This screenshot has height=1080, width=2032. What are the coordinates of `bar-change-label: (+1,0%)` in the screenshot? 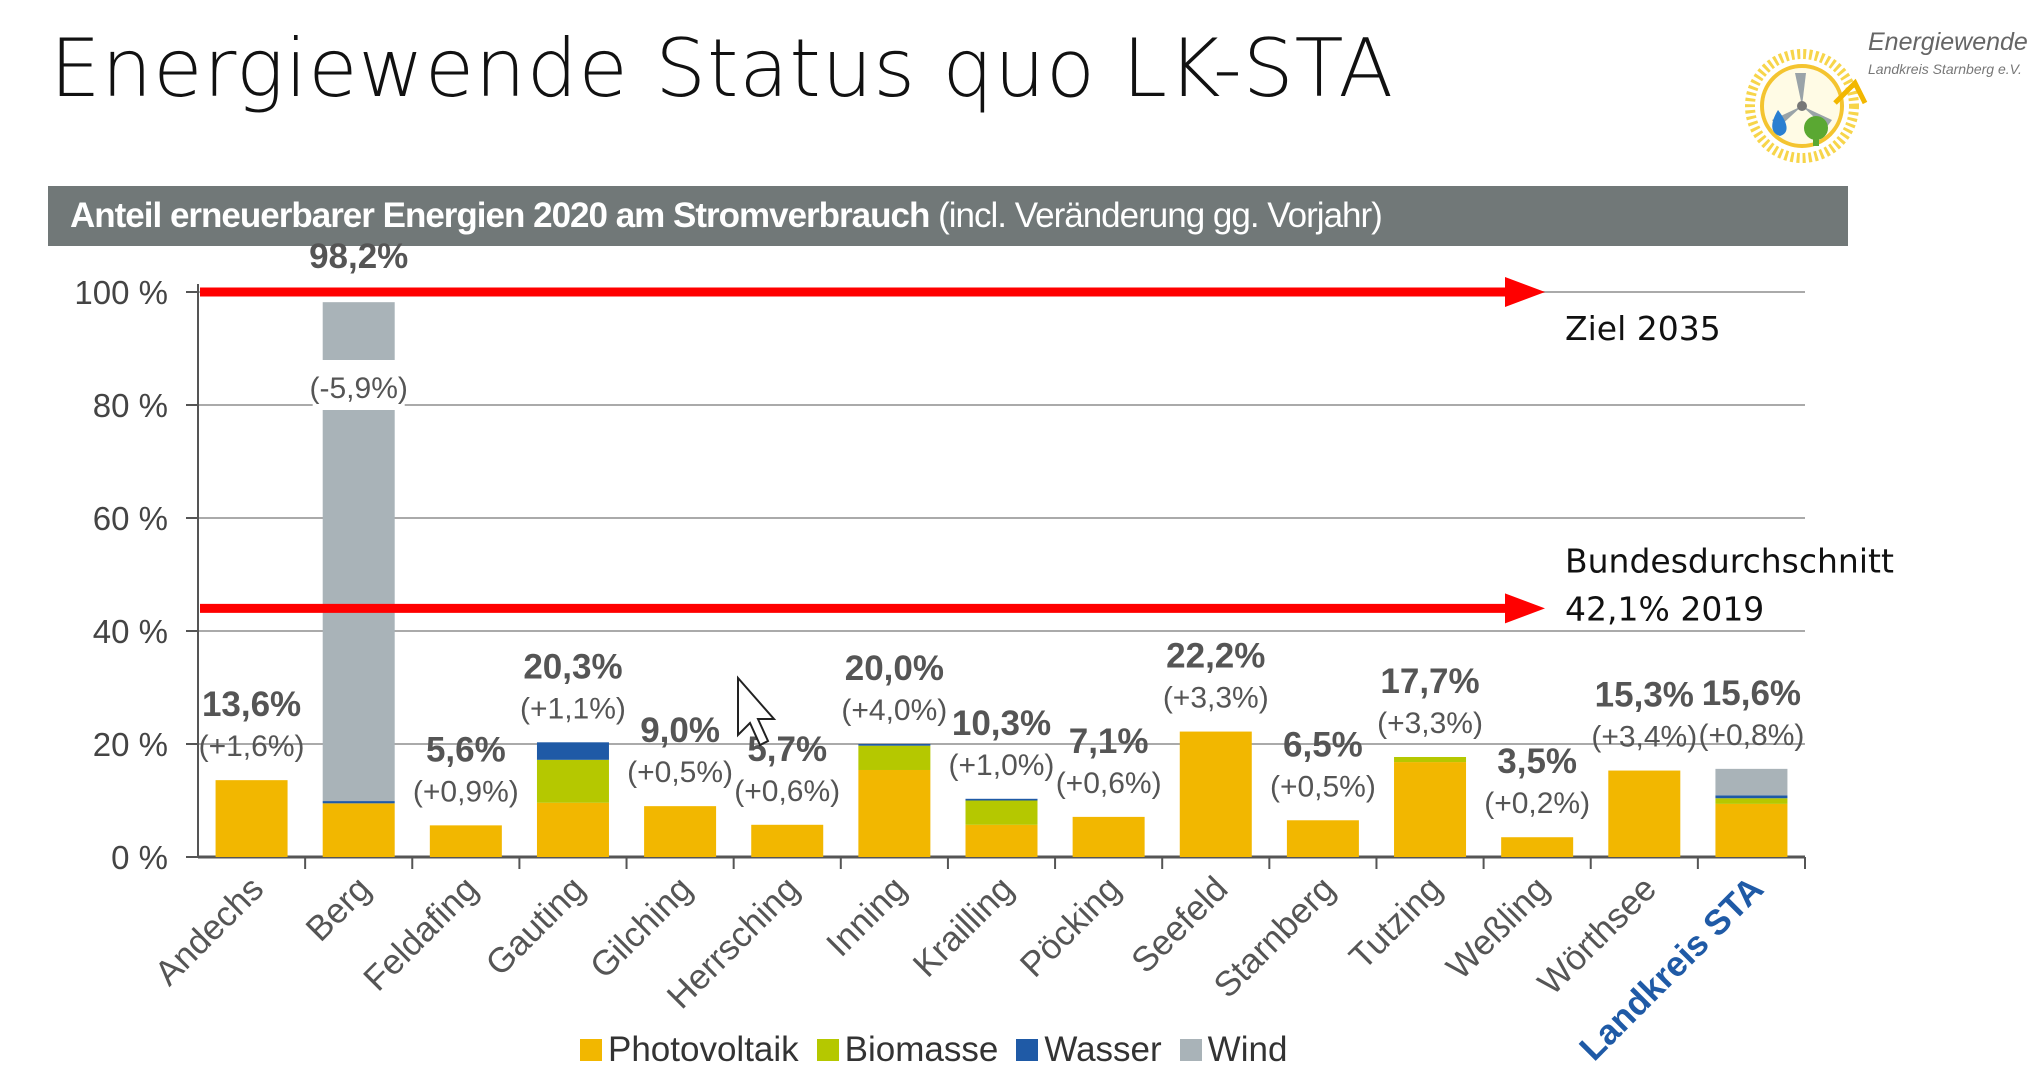 It's located at (1002, 765).